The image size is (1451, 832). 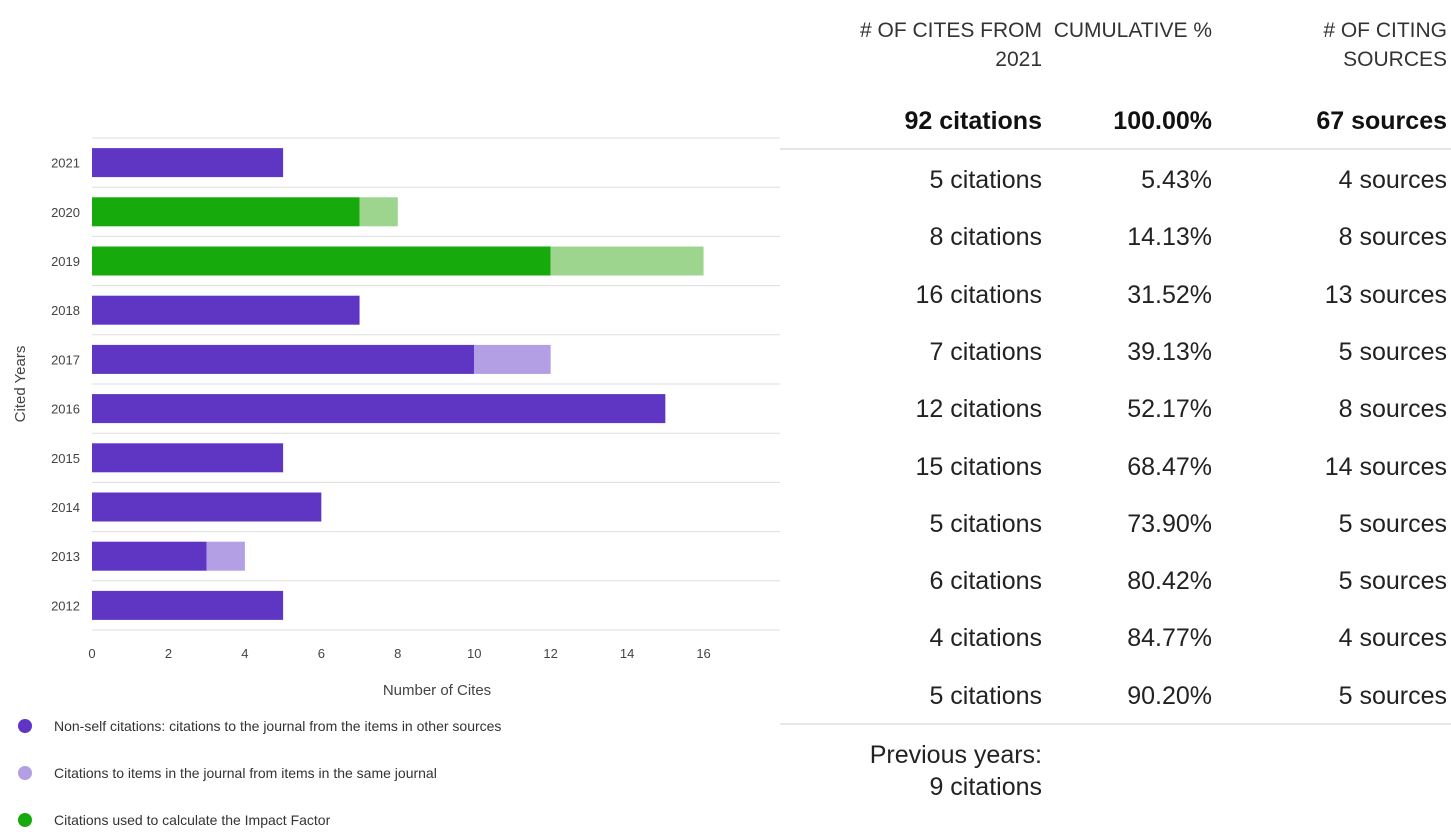 What do you see at coordinates (321, 653) in the screenshot?
I see `x-tick-label: 6` at bounding box center [321, 653].